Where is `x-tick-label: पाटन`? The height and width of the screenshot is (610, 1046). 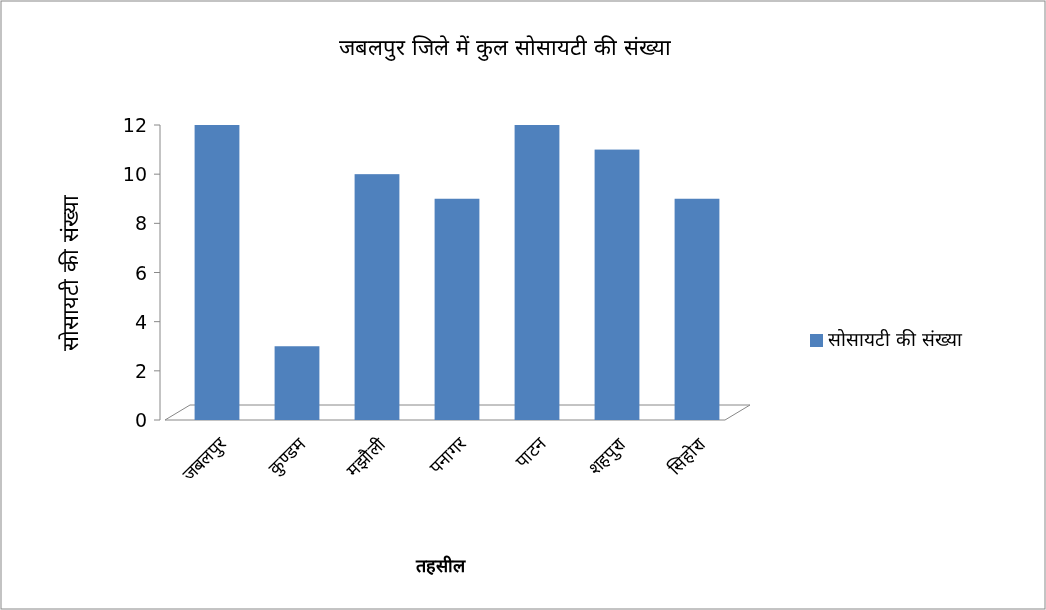 x-tick-label: पाटन is located at coordinates (530, 452).